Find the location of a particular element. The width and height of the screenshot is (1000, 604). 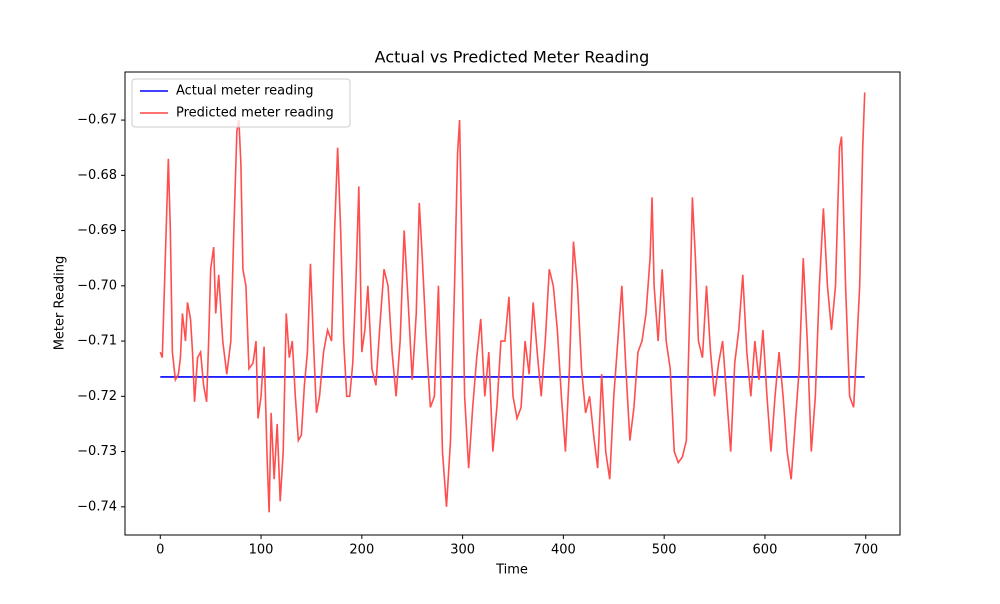

legend-label: Predicted meter reading is located at coordinates (255, 113).